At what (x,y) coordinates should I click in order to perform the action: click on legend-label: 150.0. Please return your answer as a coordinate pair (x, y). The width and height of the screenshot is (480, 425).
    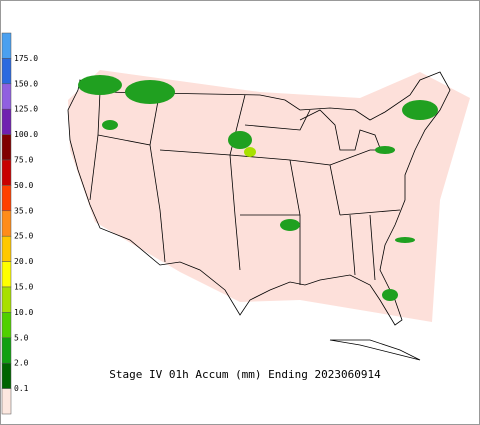
    Looking at the image, I should click on (26, 83).